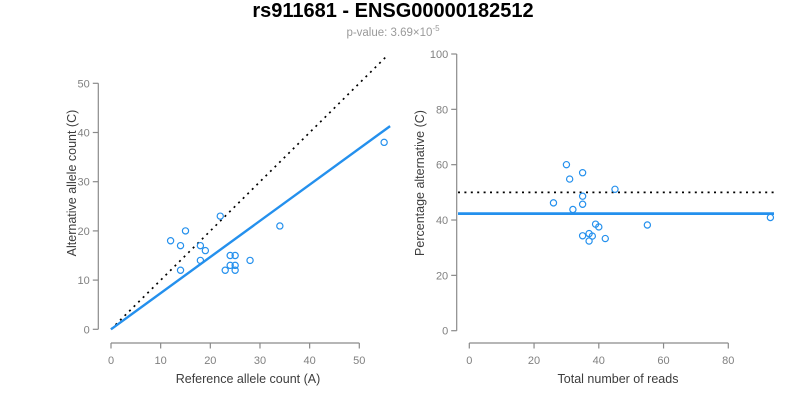 This screenshot has width=800, height=400. Describe the element at coordinates (72, 183) in the screenshot. I see `y-axis-label: Alternative allele count (C)` at that location.